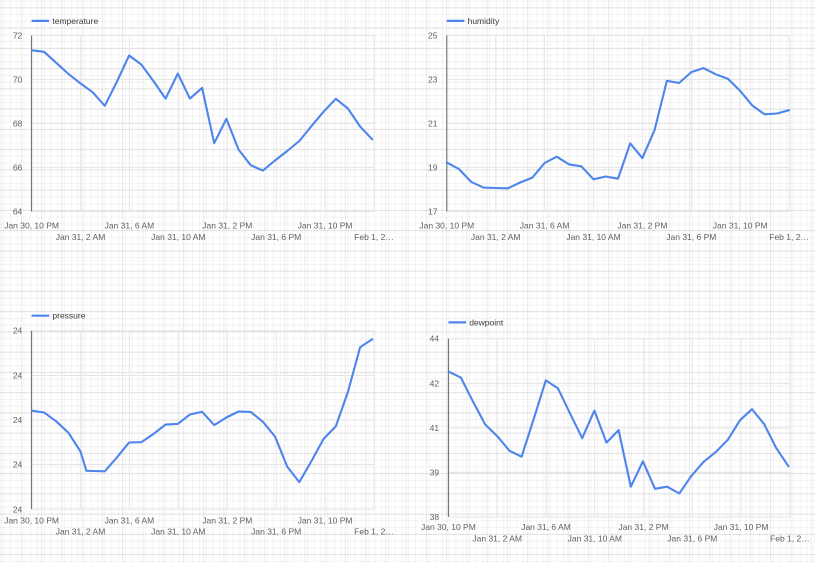 The height and width of the screenshot is (563, 815). What do you see at coordinates (435, 383) in the screenshot?
I see `svg-text: 42` at bounding box center [435, 383].